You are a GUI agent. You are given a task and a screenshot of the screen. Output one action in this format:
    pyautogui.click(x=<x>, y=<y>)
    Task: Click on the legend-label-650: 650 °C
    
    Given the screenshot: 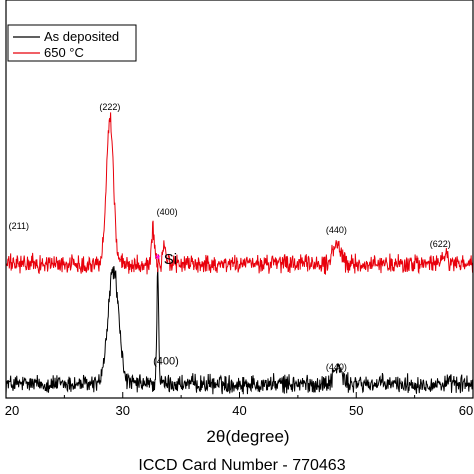 What is the action you would take?
    pyautogui.click(x=64, y=52)
    